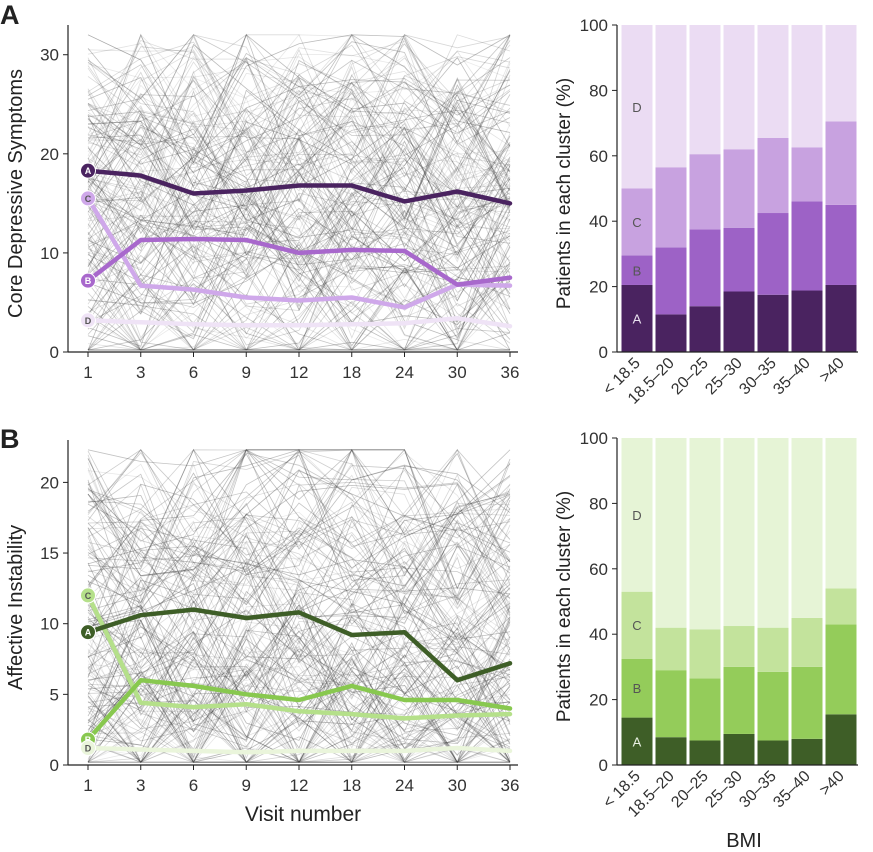  Describe the element at coordinates (598, 287) in the screenshot. I see `y-tick-label: 20` at that location.